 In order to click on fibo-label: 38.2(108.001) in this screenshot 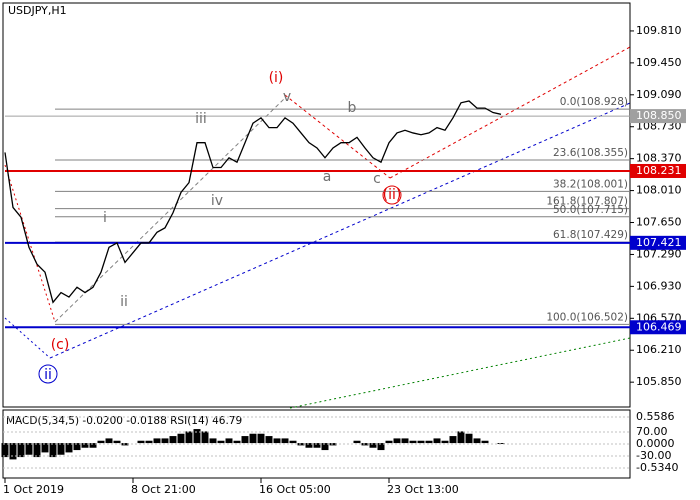, I will do `click(590, 184)`.